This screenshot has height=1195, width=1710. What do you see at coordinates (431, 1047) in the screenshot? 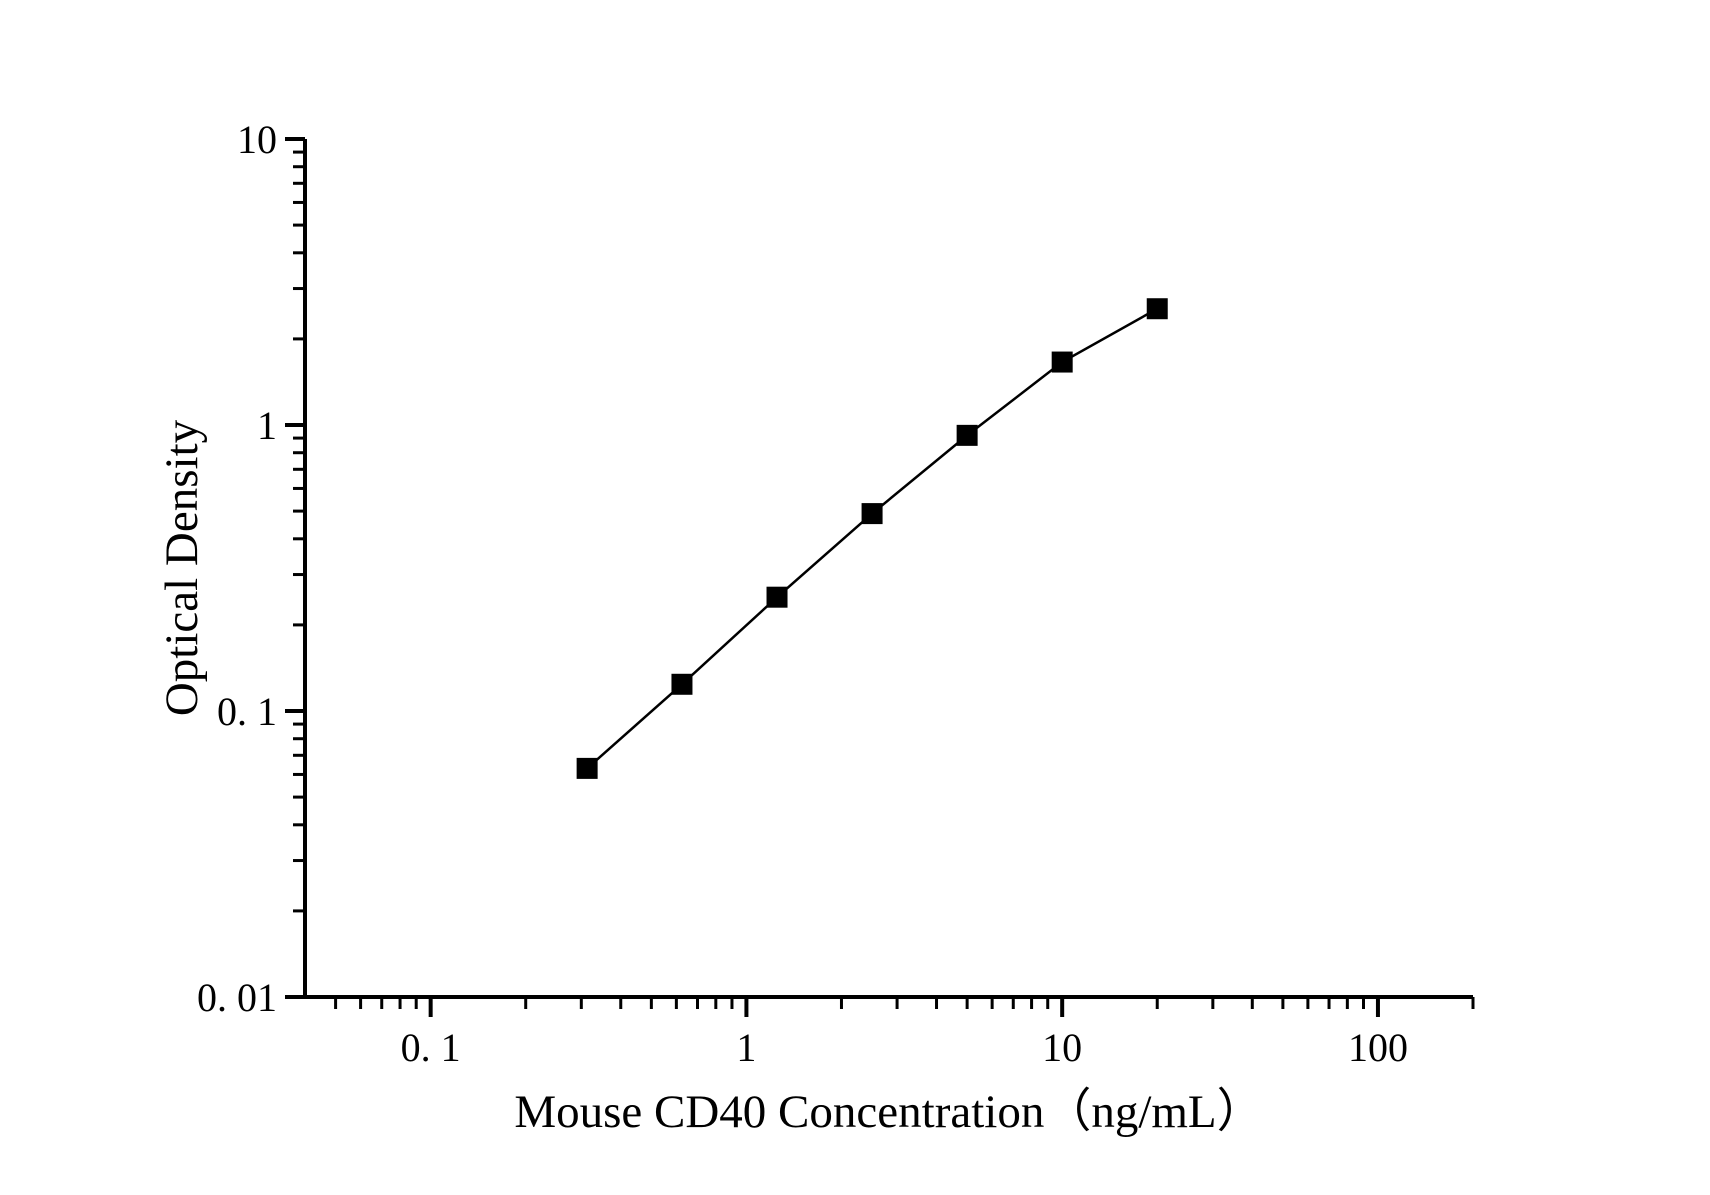
I see `x-tick-label: 0. 1` at bounding box center [431, 1047].